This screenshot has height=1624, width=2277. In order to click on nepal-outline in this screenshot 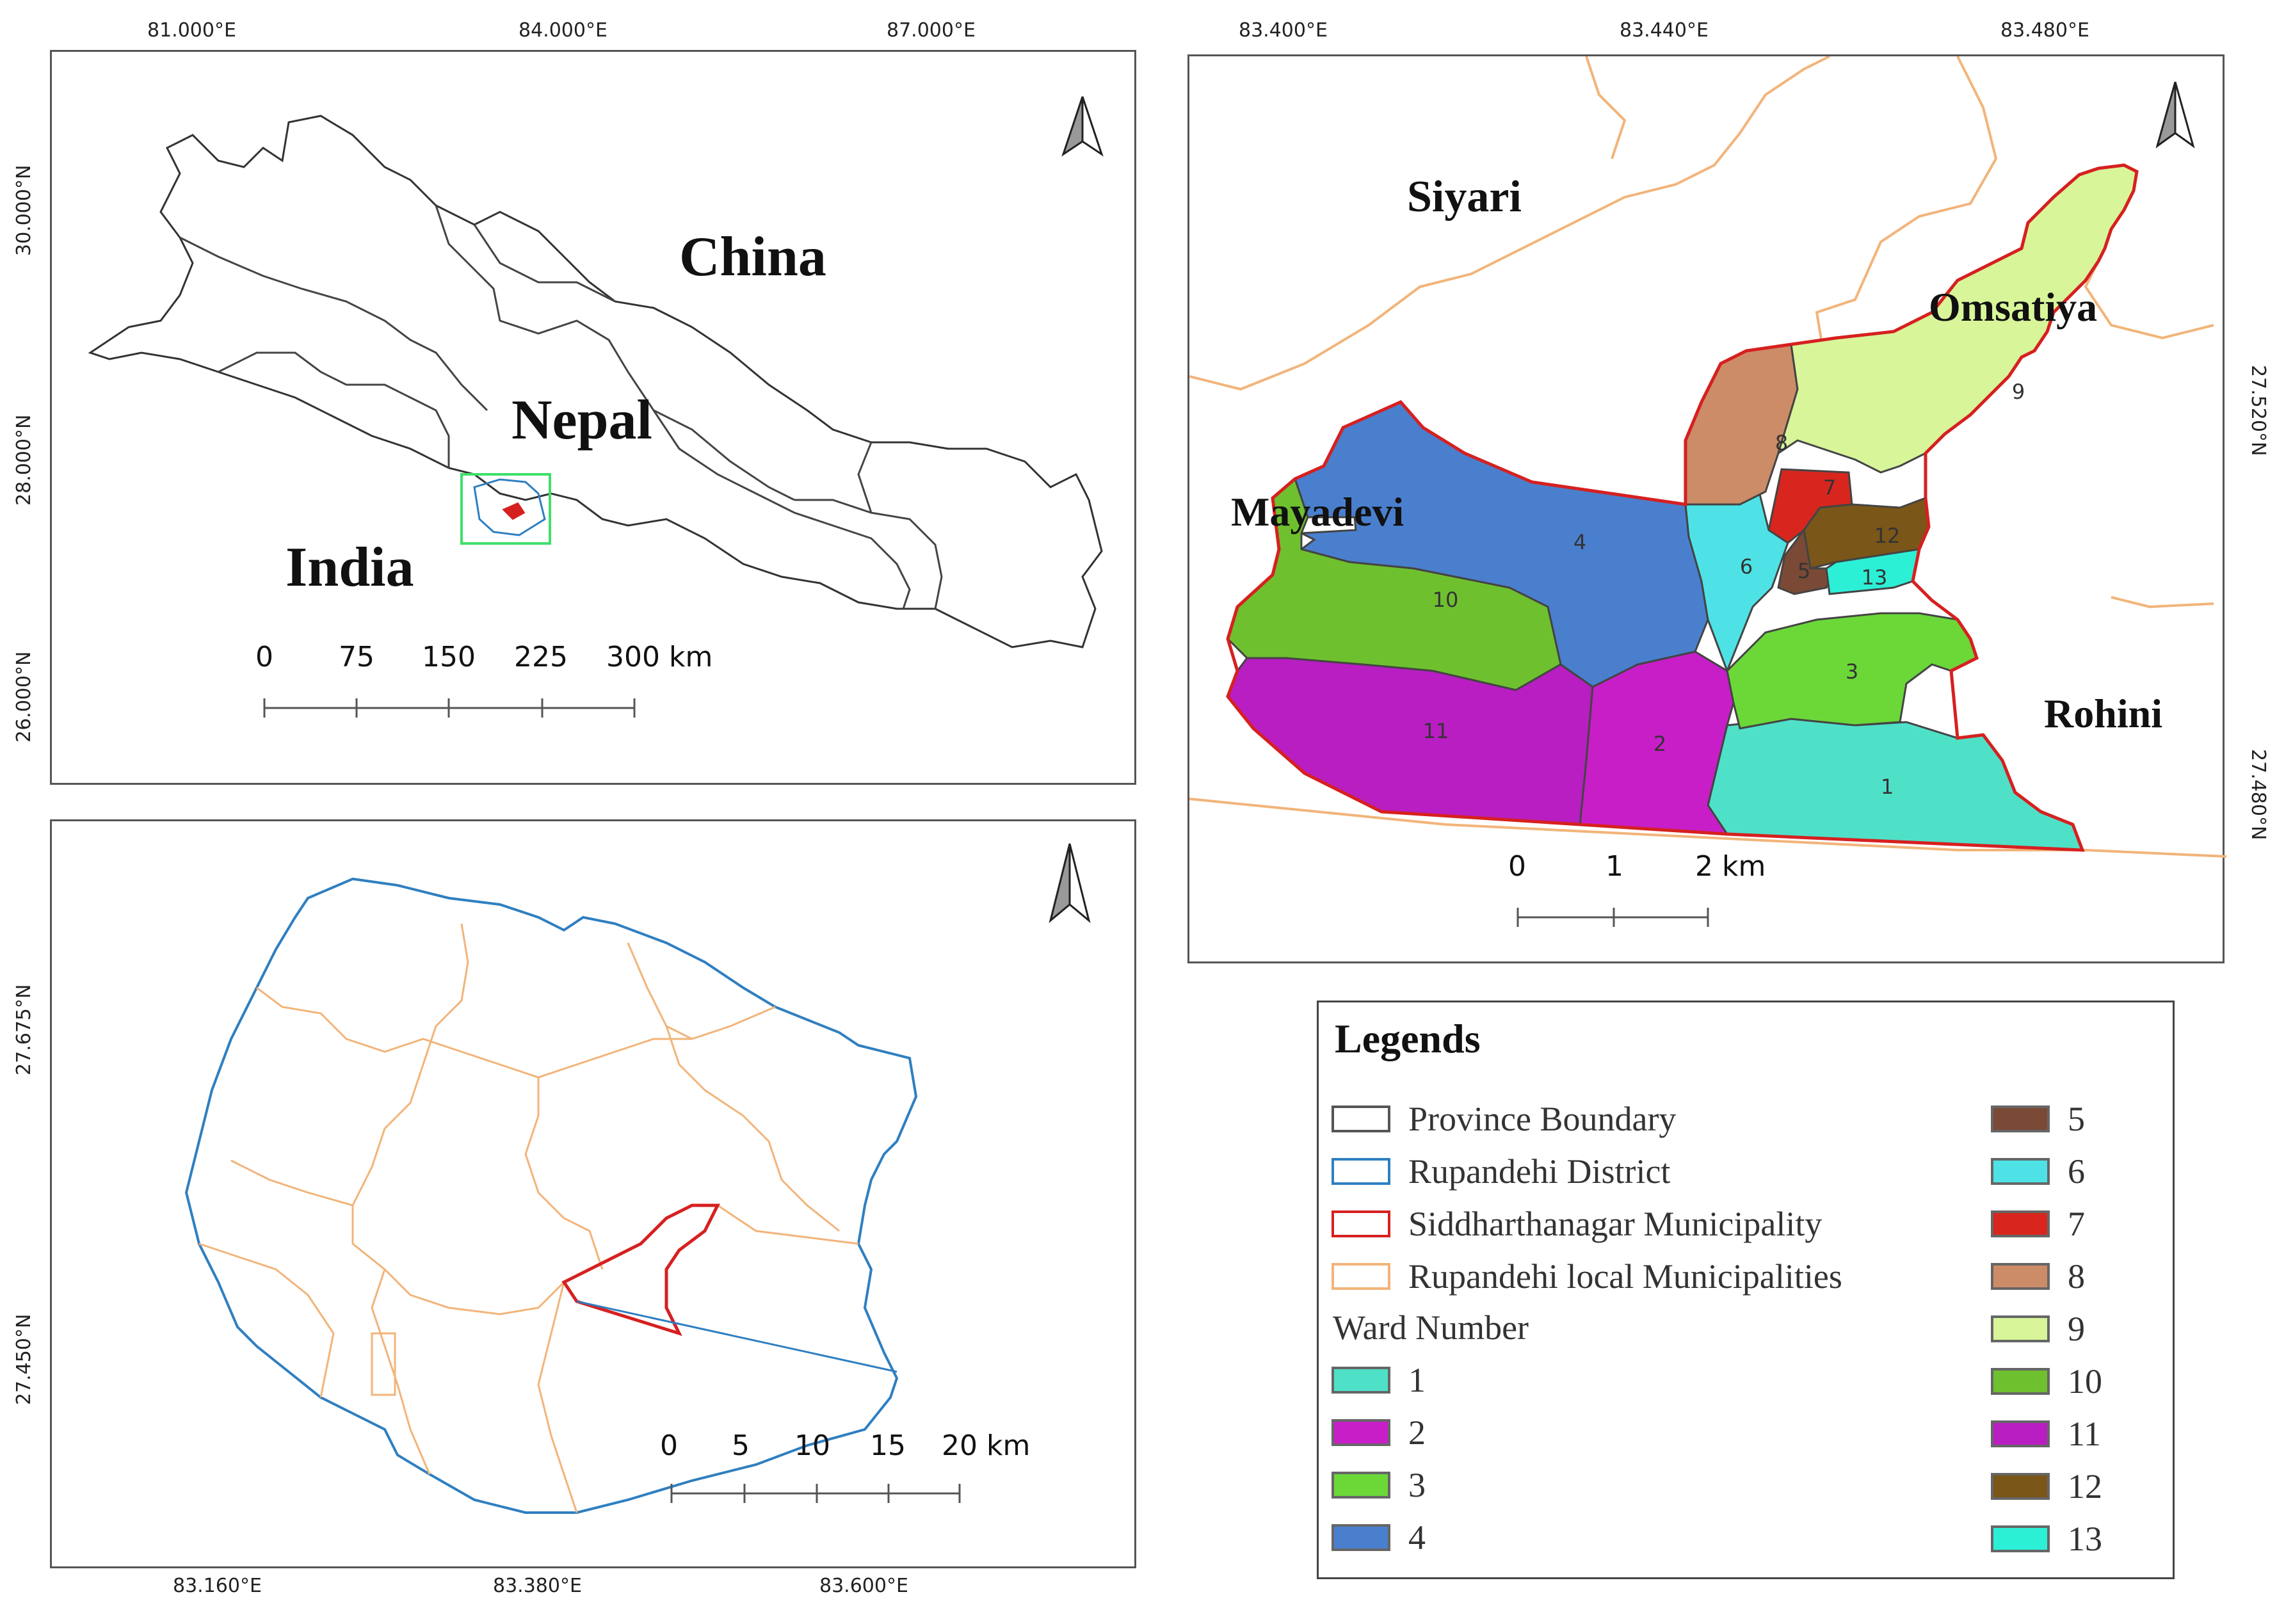, I will do `click(595, 381)`.